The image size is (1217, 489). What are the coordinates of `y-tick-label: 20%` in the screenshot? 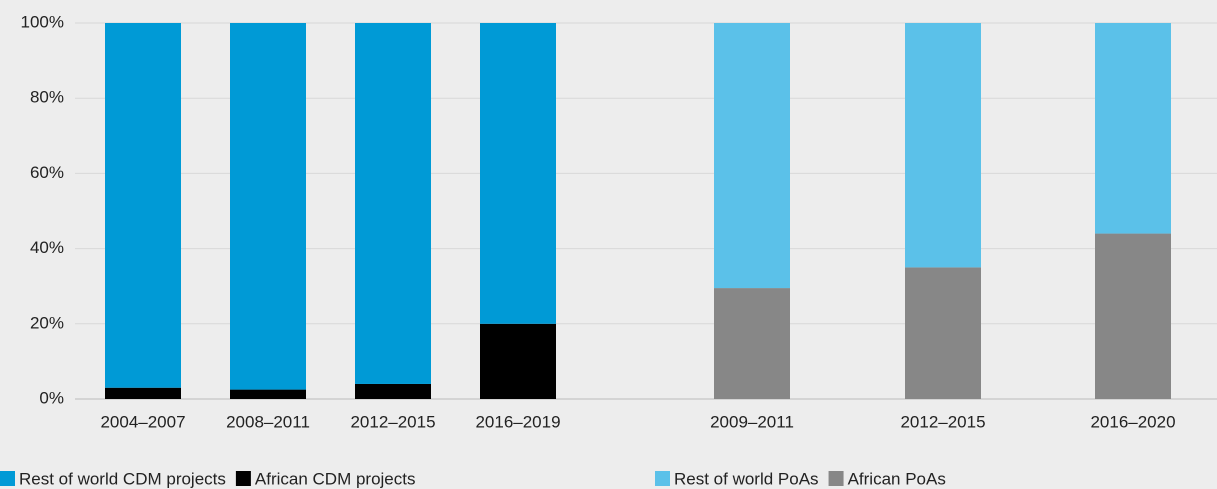 It's located at (47, 322).